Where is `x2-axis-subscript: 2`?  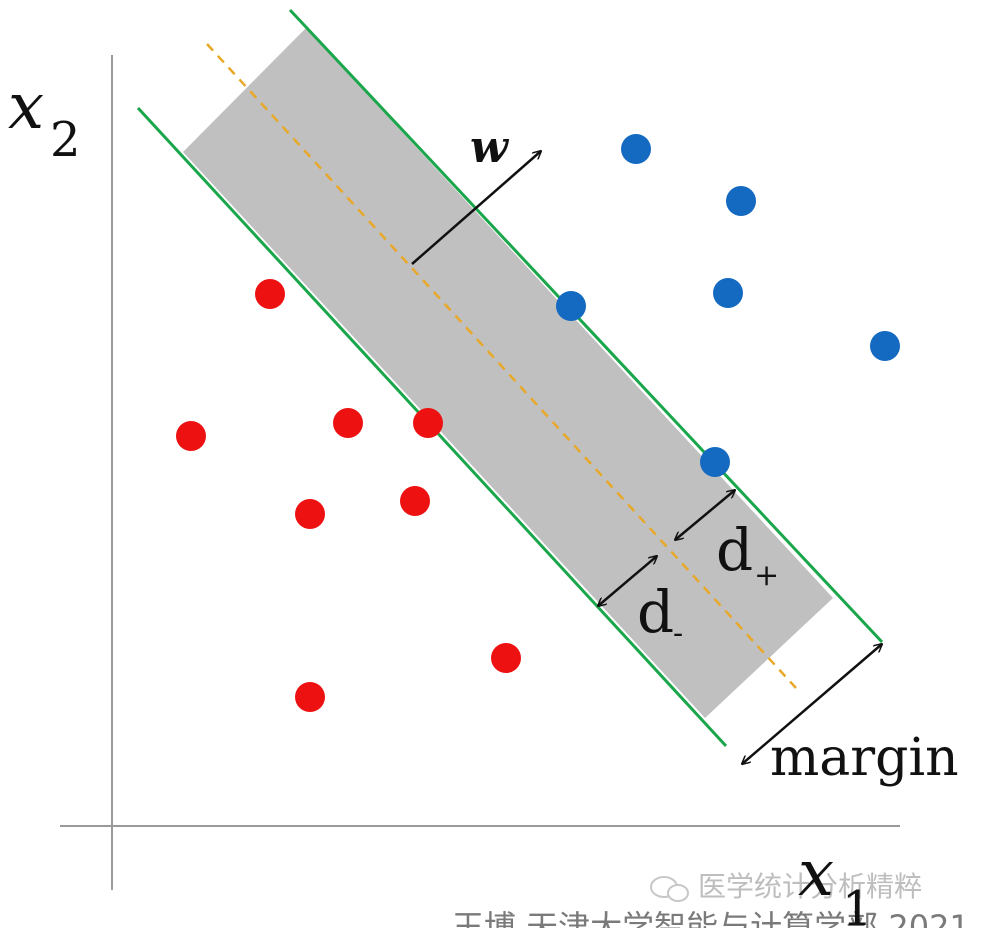
x2-axis-subscript: 2 is located at coordinates (65, 140).